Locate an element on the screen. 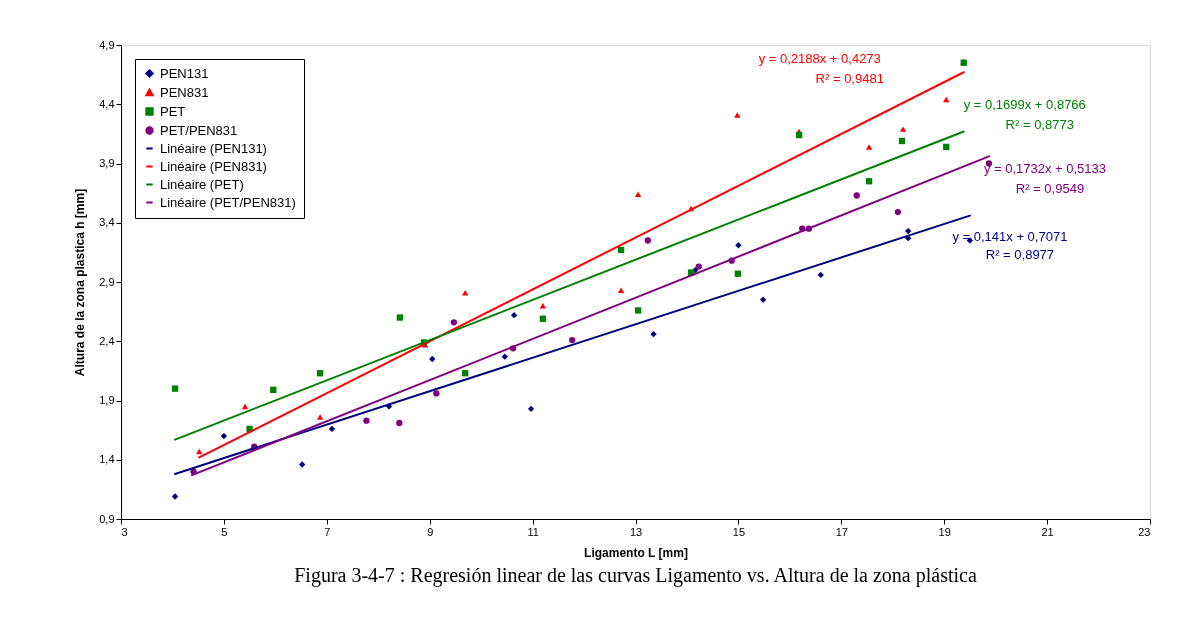 The height and width of the screenshot is (621, 1199). legend-label: Linéaire (PEN131) is located at coordinates (213, 148).